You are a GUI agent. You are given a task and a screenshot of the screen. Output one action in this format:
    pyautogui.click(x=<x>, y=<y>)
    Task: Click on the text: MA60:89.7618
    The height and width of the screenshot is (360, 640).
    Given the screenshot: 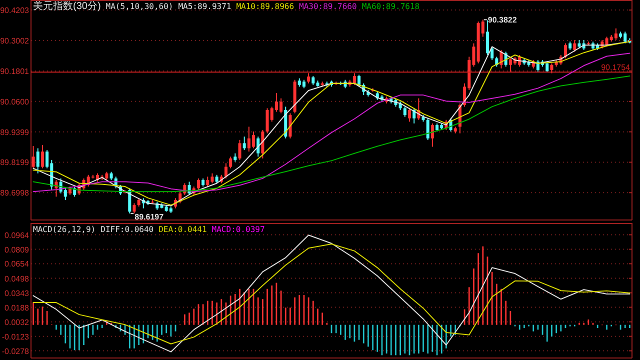 What is the action you would take?
    pyautogui.click(x=391, y=6)
    